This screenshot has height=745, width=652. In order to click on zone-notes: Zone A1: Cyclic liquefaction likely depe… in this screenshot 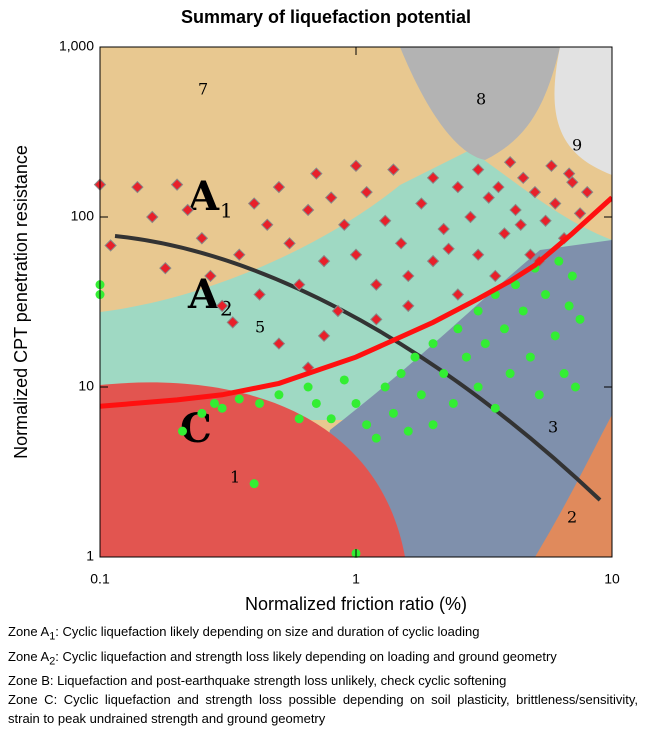, I will do `click(323, 675)`.